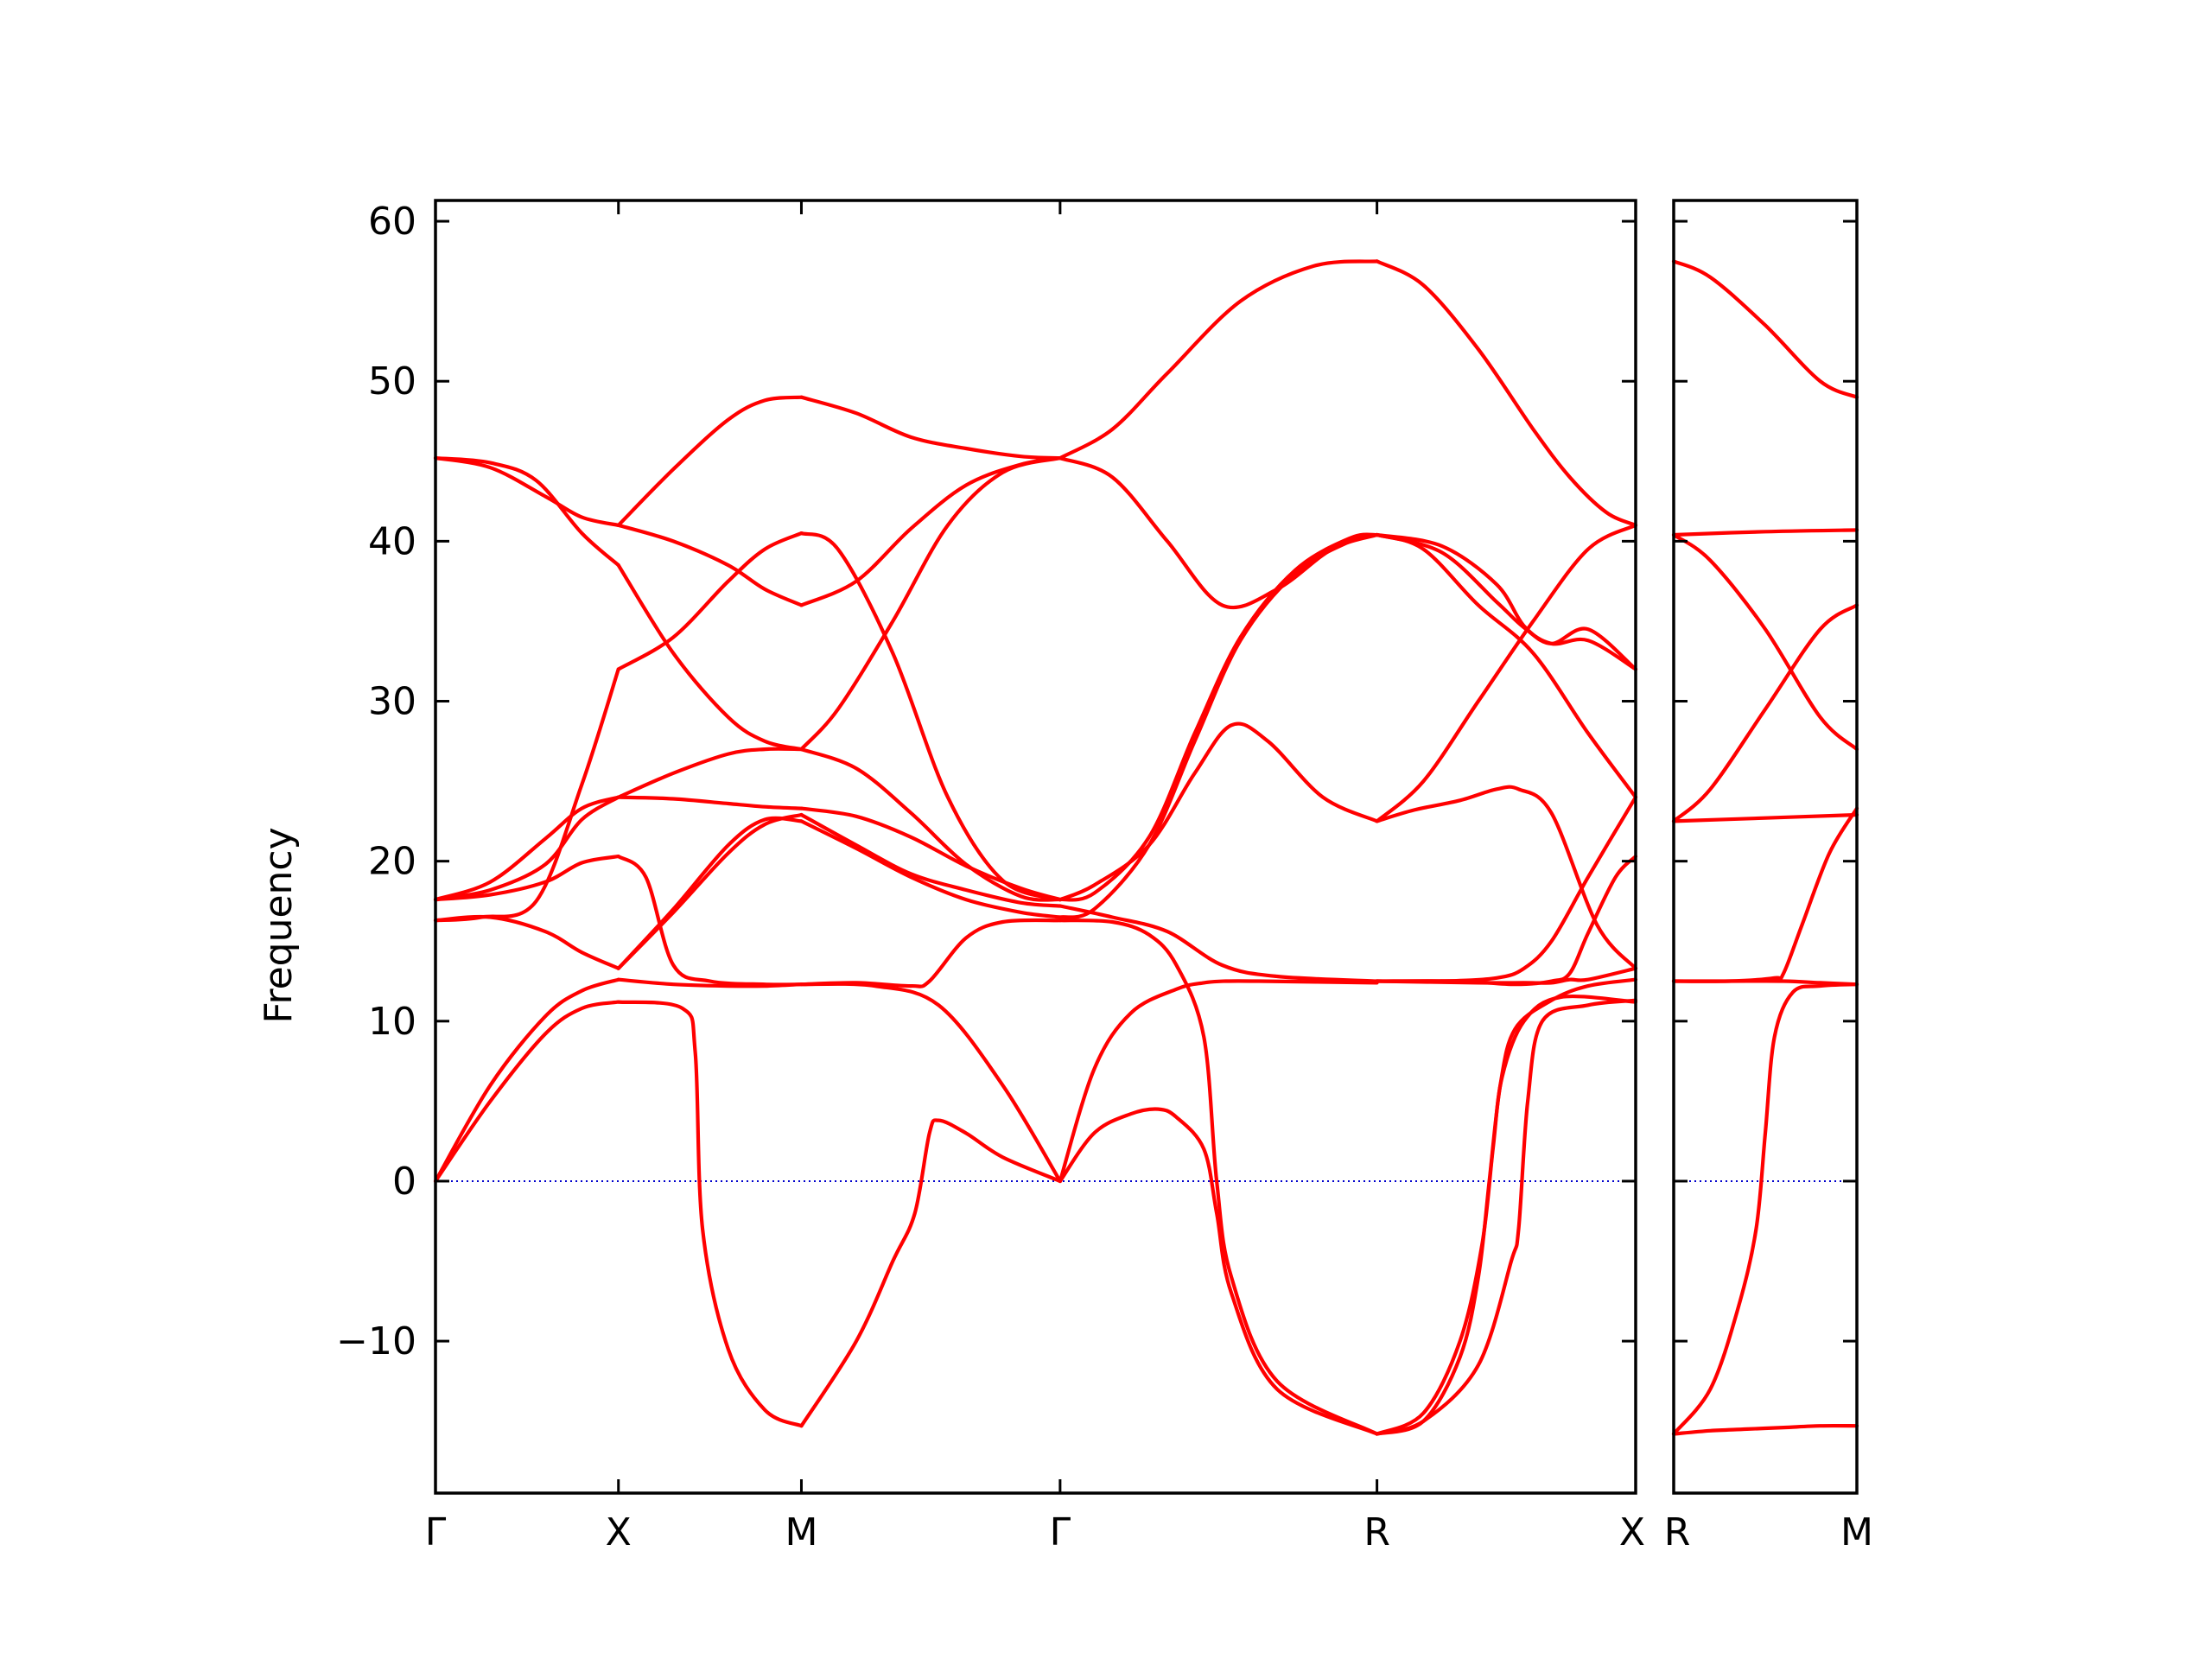  What do you see at coordinates (392, 381) in the screenshot?
I see `y-tick-label: 50` at bounding box center [392, 381].